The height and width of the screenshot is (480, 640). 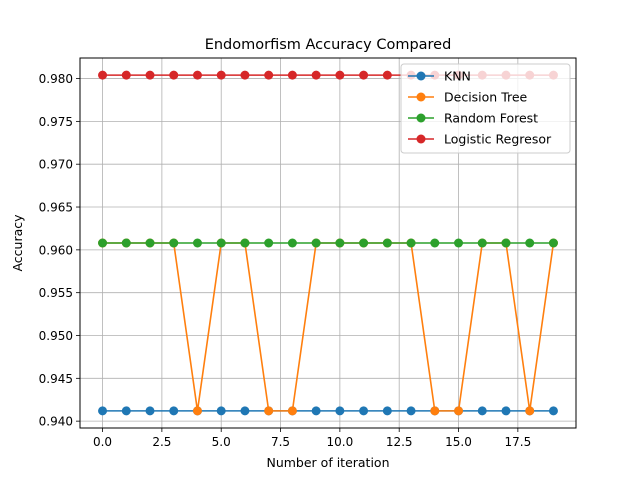 I want to click on y-tick-label: 0.960, so click(x=56, y=250).